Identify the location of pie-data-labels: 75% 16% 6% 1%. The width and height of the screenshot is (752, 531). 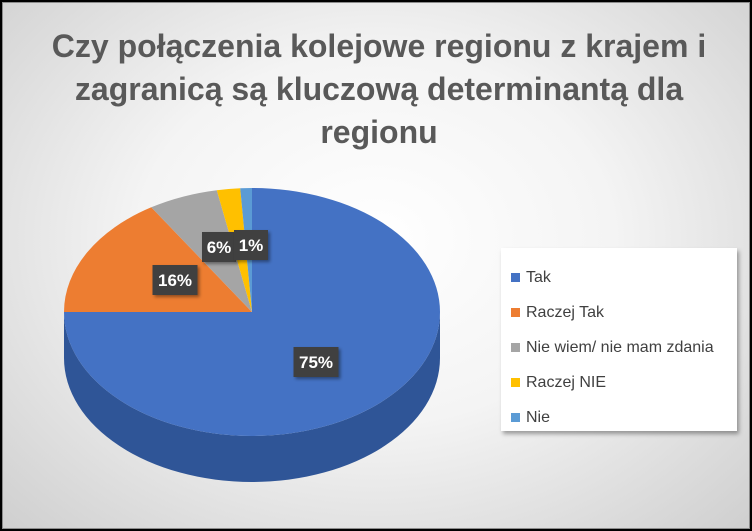
(245, 303).